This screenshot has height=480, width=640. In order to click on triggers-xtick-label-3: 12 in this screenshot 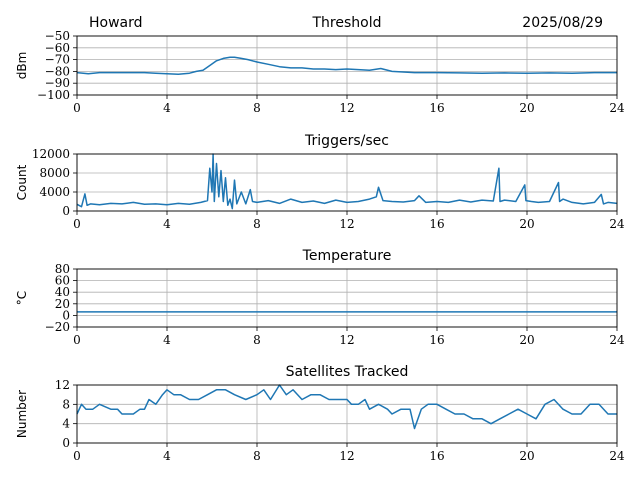, I will do `click(346, 224)`.